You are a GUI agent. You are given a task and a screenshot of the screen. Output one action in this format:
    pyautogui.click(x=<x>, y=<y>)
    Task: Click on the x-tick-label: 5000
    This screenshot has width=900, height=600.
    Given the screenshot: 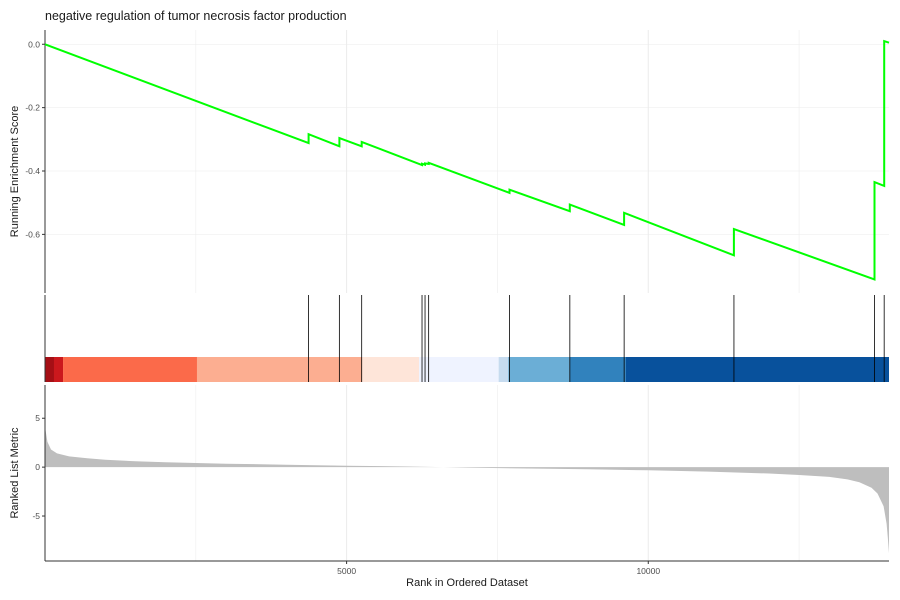 What is the action you would take?
    pyautogui.click(x=346, y=571)
    